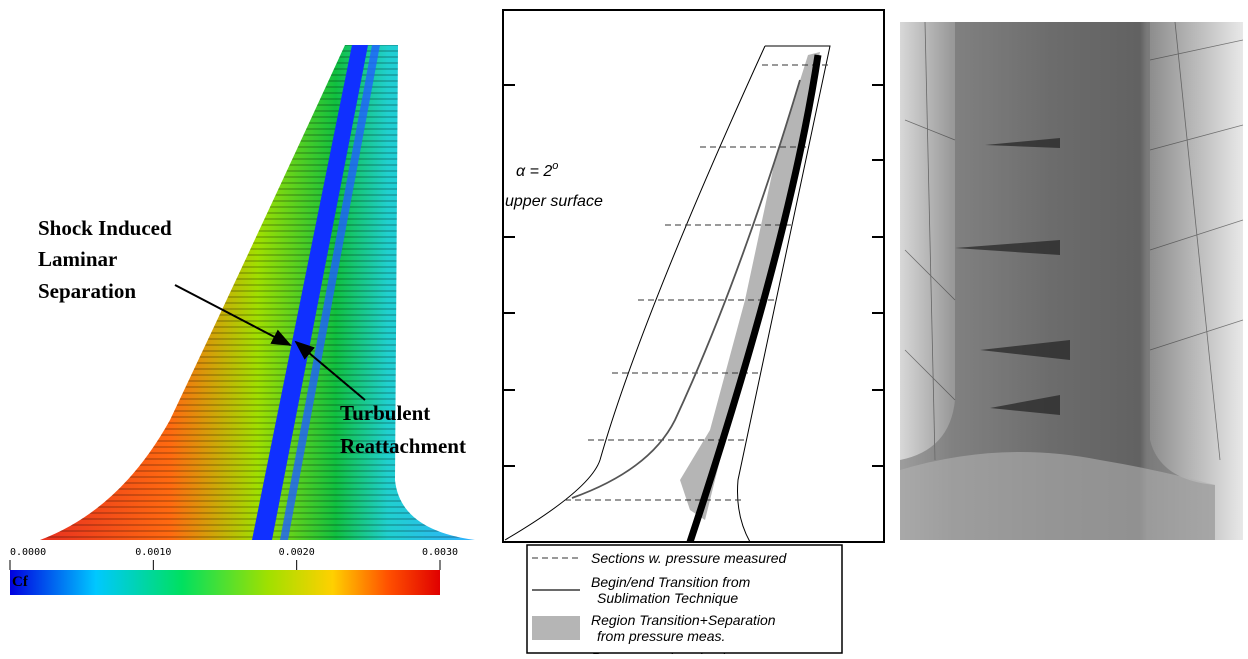 Image resolution: width=1248 pixels, height=659 pixels. I want to click on surface-label: upper surface, so click(554, 201).